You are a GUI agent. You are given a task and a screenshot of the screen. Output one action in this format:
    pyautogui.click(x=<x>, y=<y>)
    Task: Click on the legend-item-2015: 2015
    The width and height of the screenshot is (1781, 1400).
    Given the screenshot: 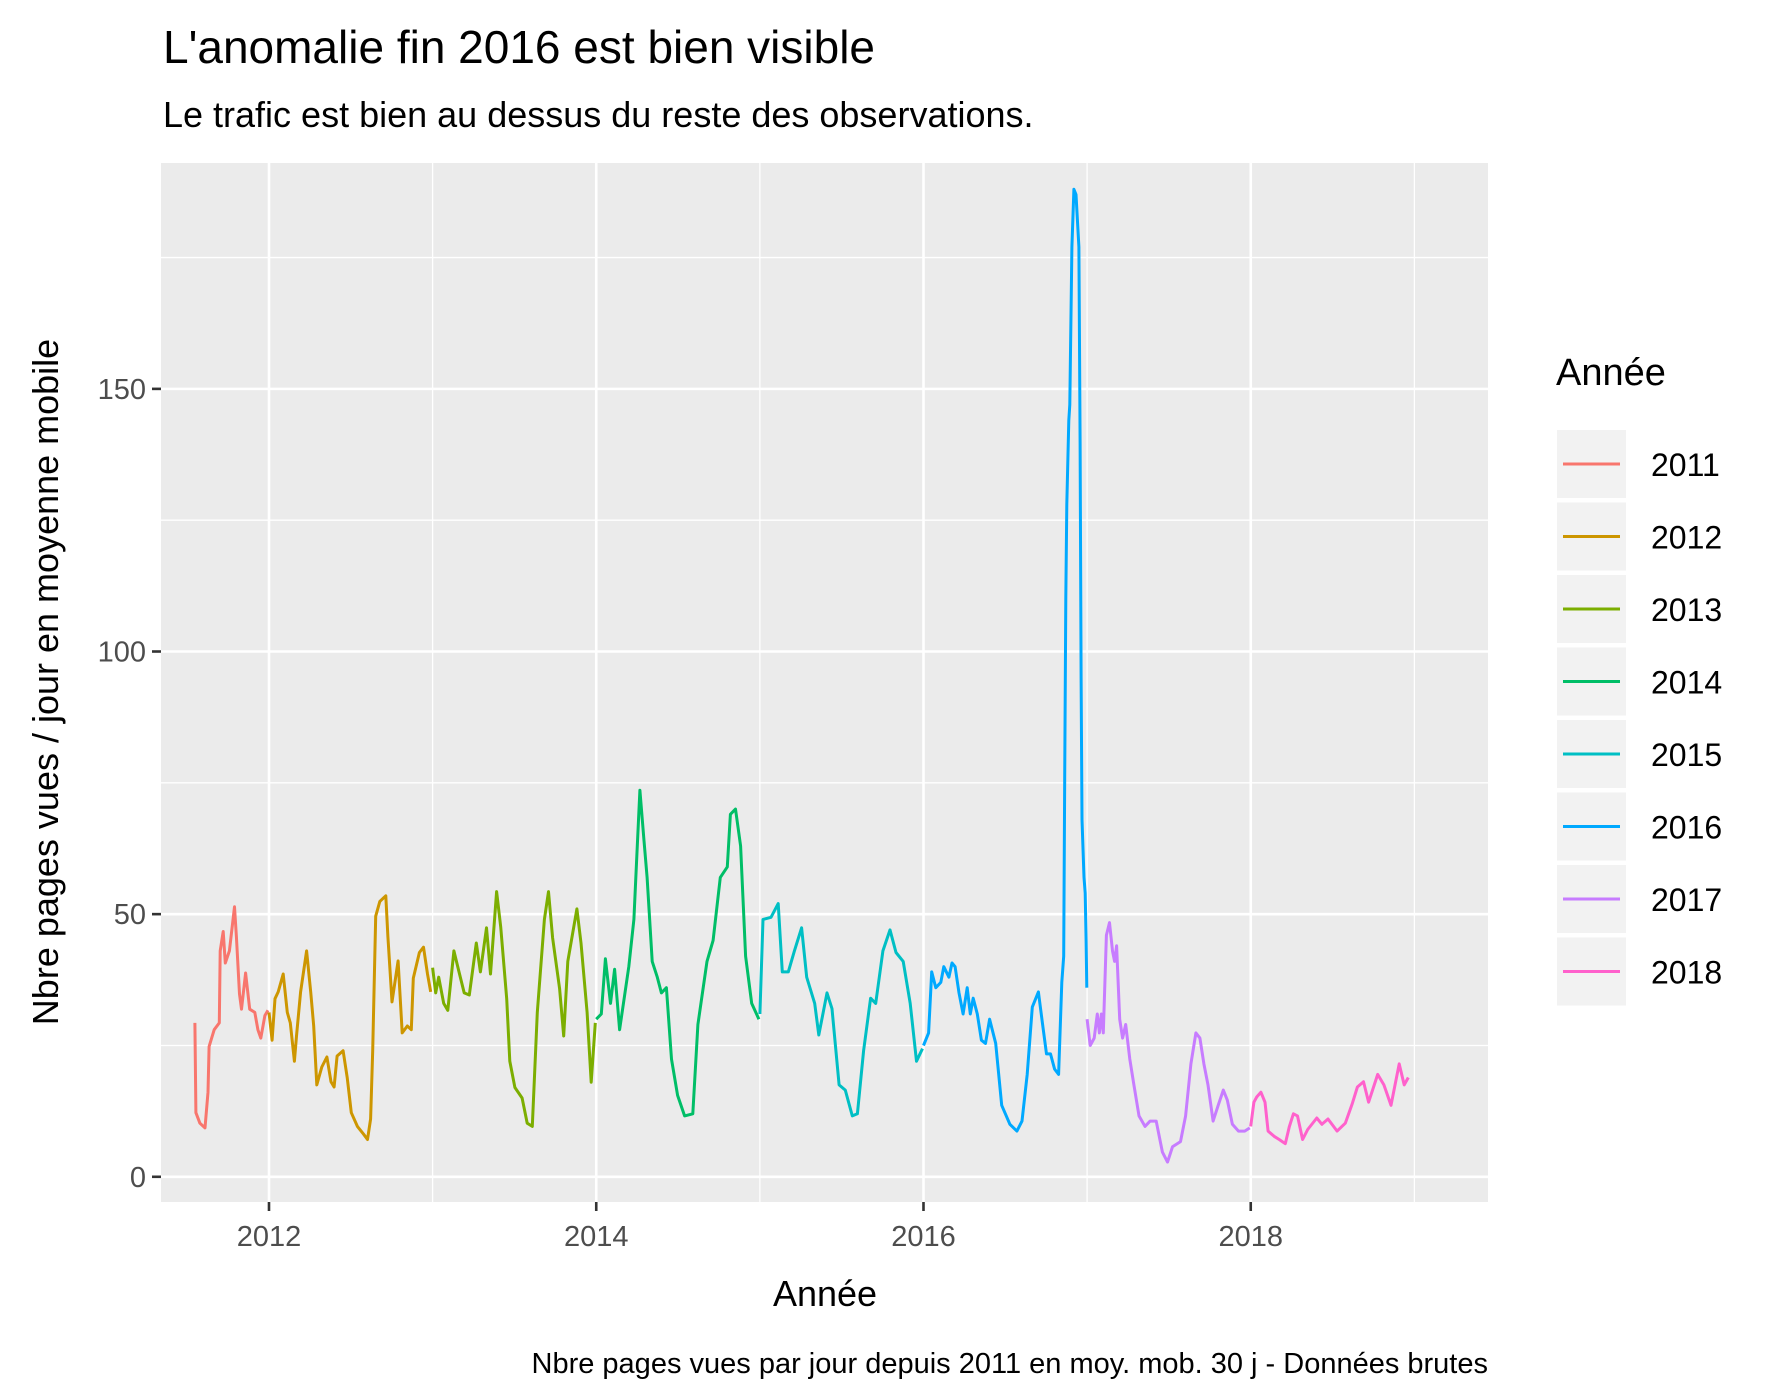 What is the action you would take?
    pyautogui.click(x=1639, y=754)
    